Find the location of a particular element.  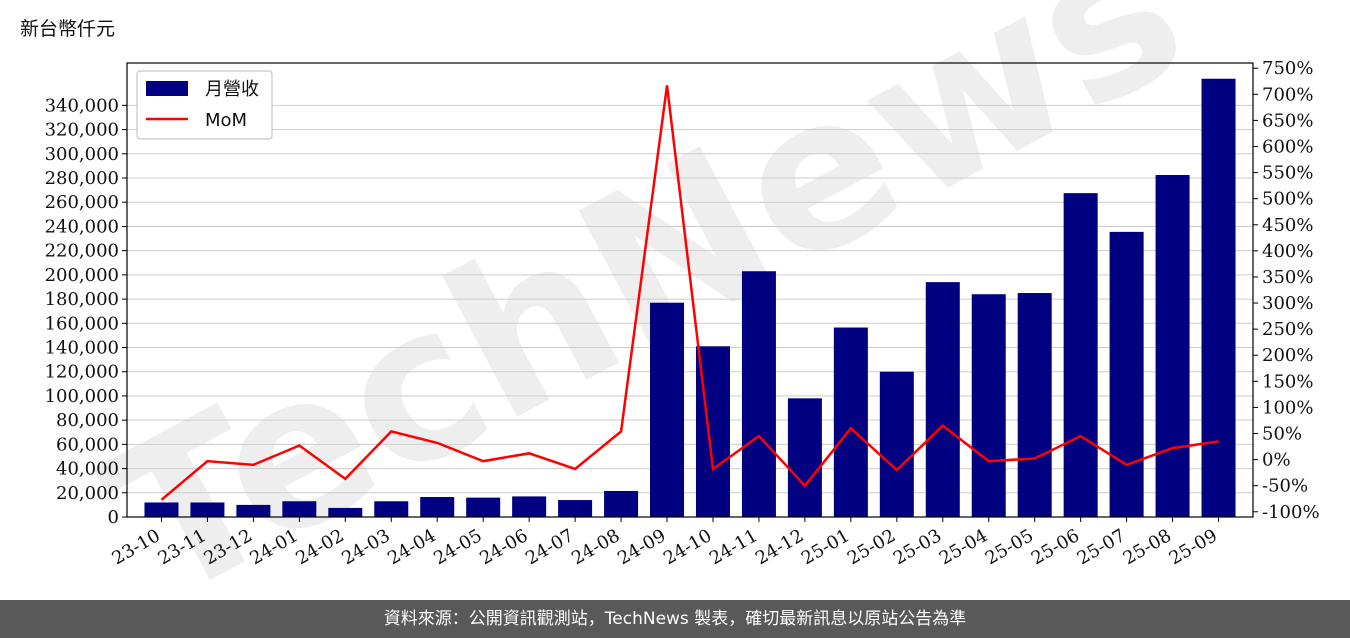

left-tick-label: 100,000 is located at coordinates (82, 396).